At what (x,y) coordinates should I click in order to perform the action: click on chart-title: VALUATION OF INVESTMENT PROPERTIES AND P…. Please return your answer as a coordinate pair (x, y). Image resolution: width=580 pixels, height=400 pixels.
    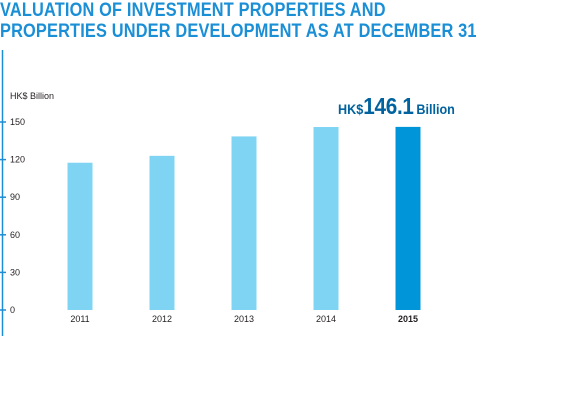
    Looking at the image, I should click on (241, 21).